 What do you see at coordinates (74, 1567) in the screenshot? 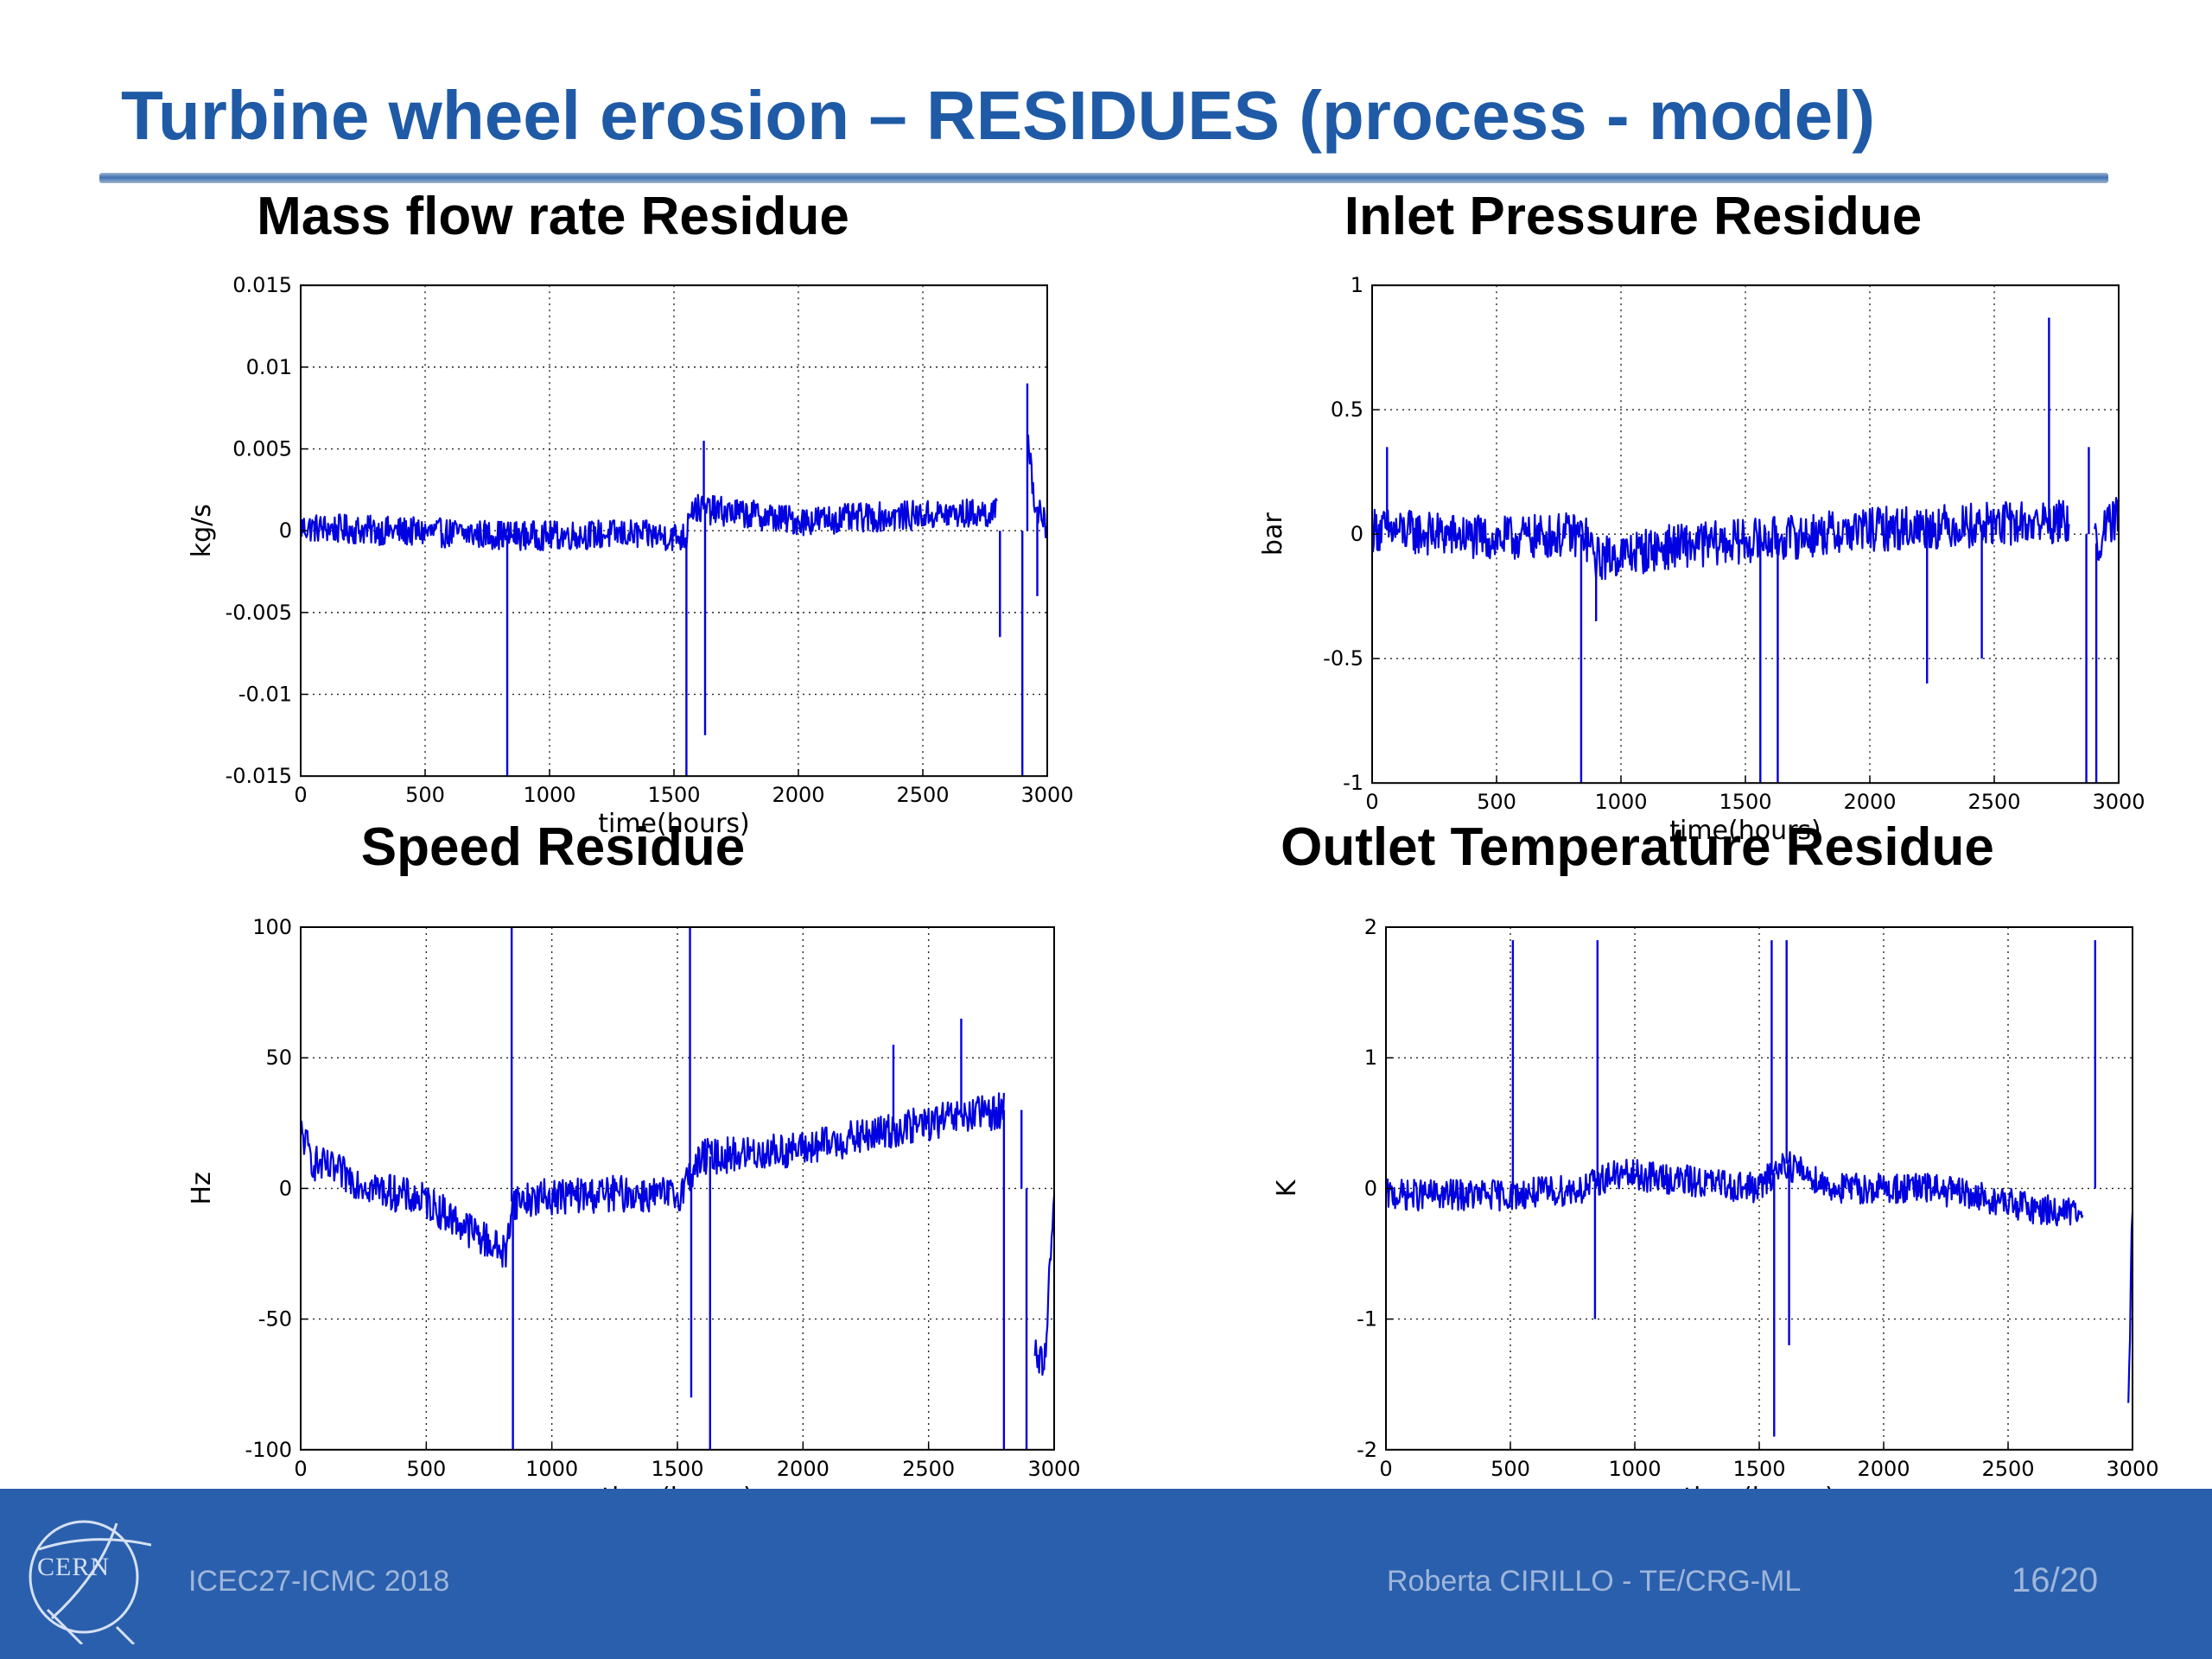
I see `cern-logo-text: CERN` at bounding box center [74, 1567].